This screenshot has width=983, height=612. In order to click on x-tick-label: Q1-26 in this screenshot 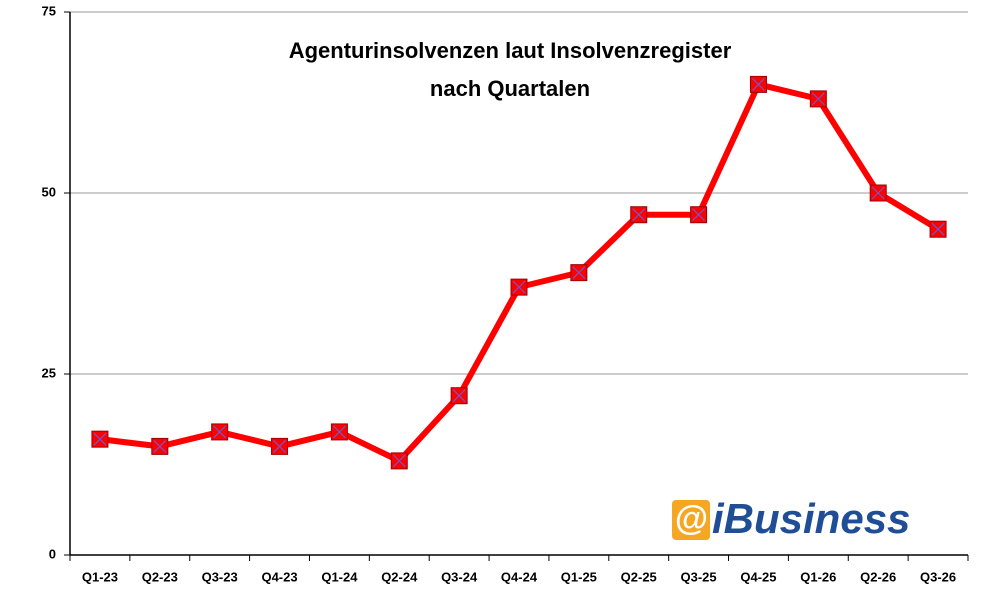, I will do `click(818, 576)`.